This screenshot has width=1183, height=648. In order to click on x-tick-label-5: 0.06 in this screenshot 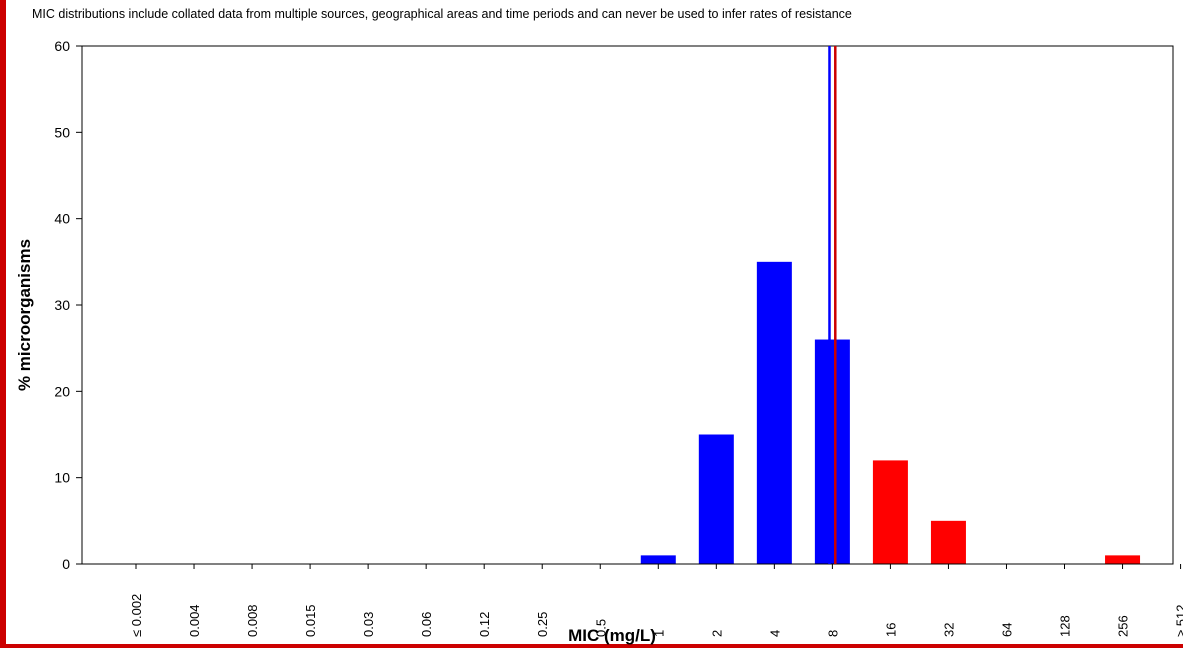, I will do `click(426, 624)`.